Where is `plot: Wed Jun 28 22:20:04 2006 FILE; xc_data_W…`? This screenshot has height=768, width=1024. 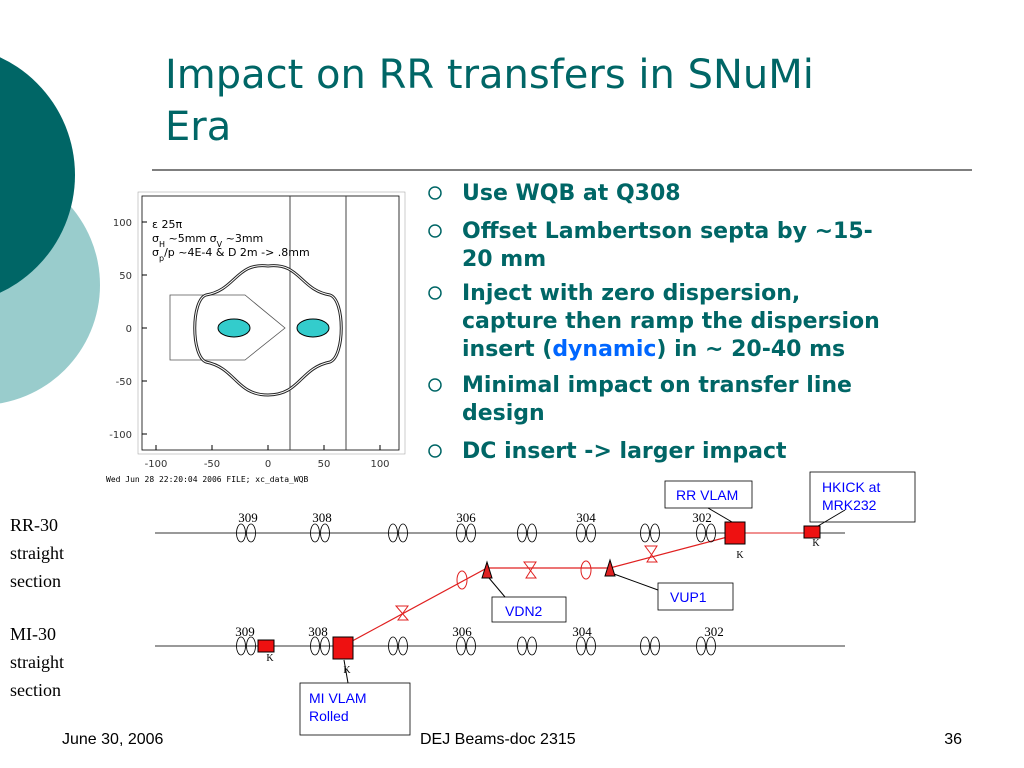 plot: Wed Jun 28 22:20:04 2006 FILE; xc_data_W… is located at coordinates (256, 337).